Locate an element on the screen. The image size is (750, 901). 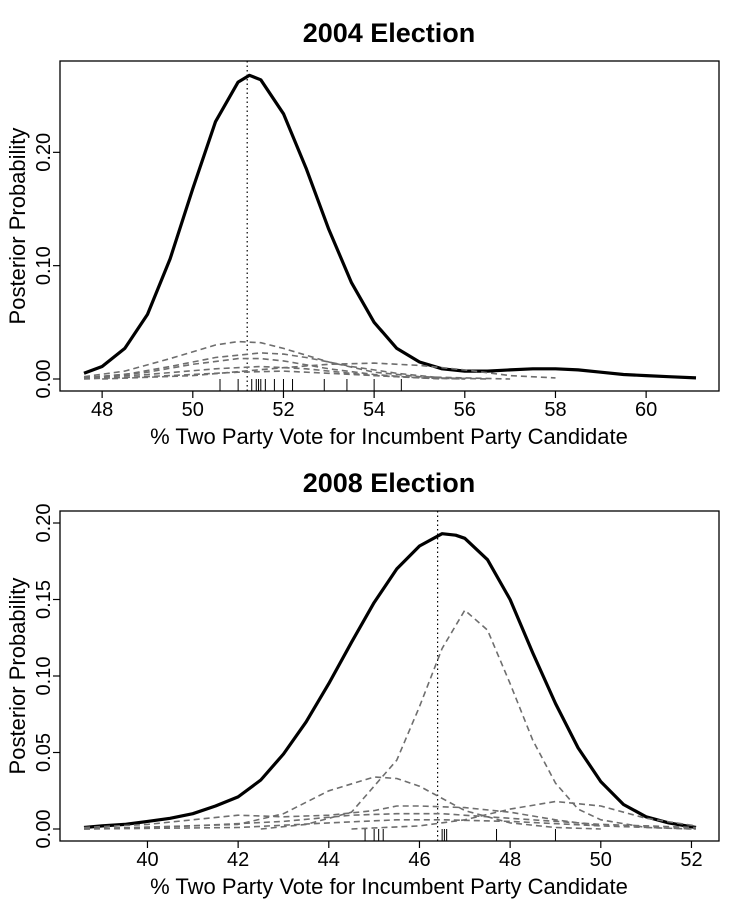
x-axis: 48 50 52 54 56 58 60 is located at coordinates (374, 406).